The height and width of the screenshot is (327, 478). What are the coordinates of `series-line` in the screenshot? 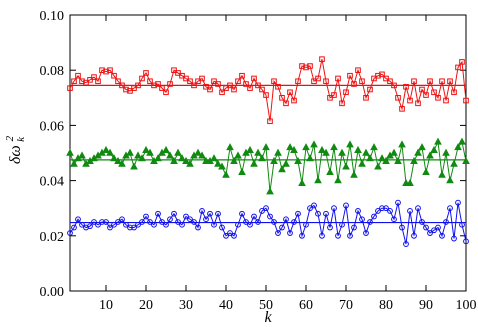 It's located at (268, 166).